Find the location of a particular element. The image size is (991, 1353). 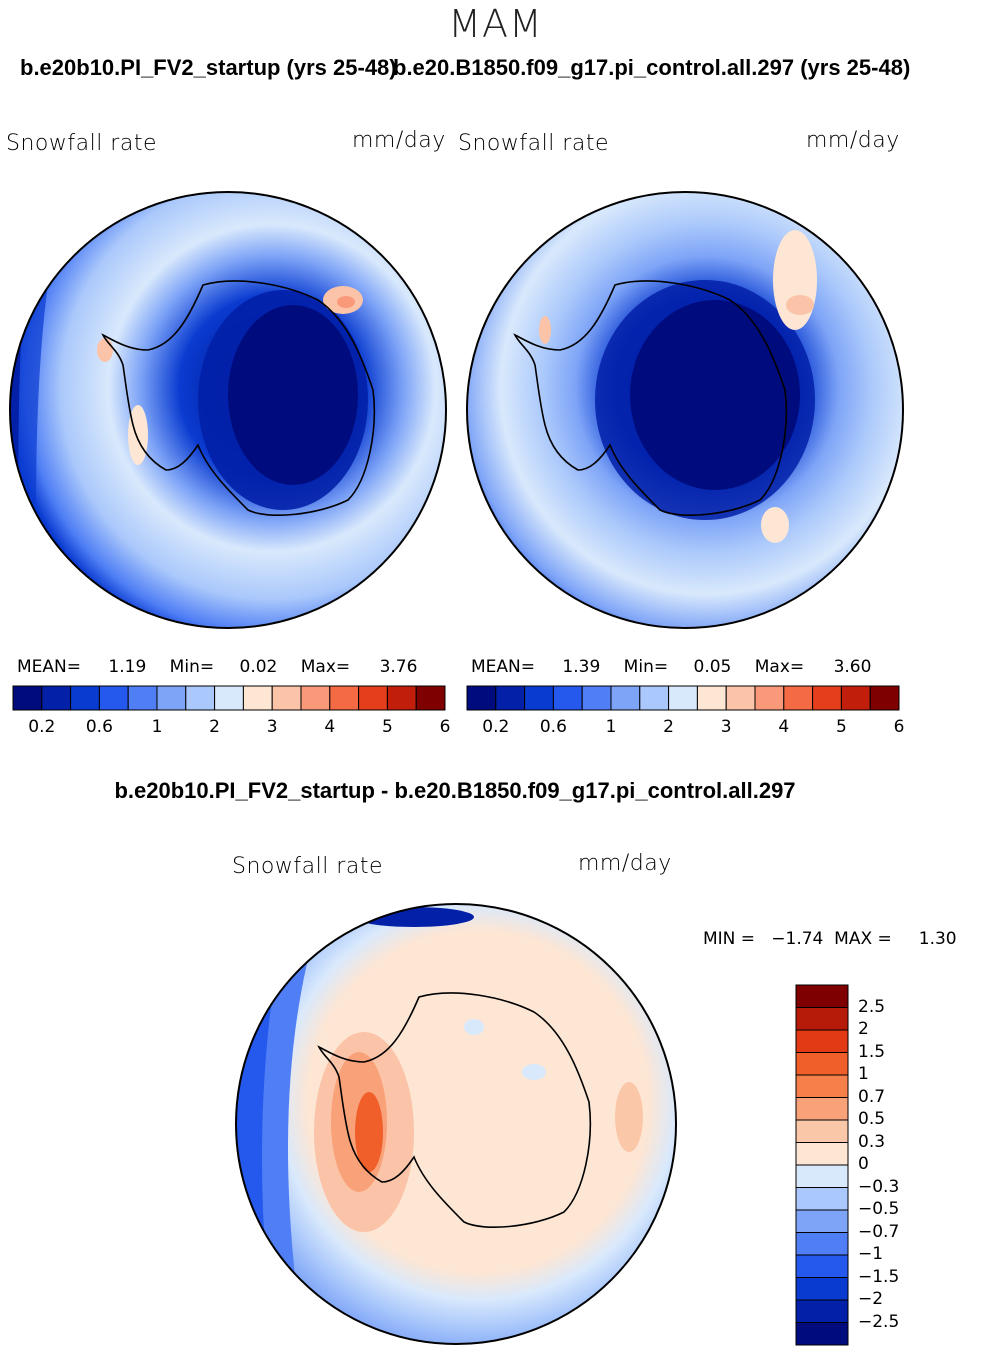

diff-colorbar-tick-label: 0 is located at coordinates (863, 1164).